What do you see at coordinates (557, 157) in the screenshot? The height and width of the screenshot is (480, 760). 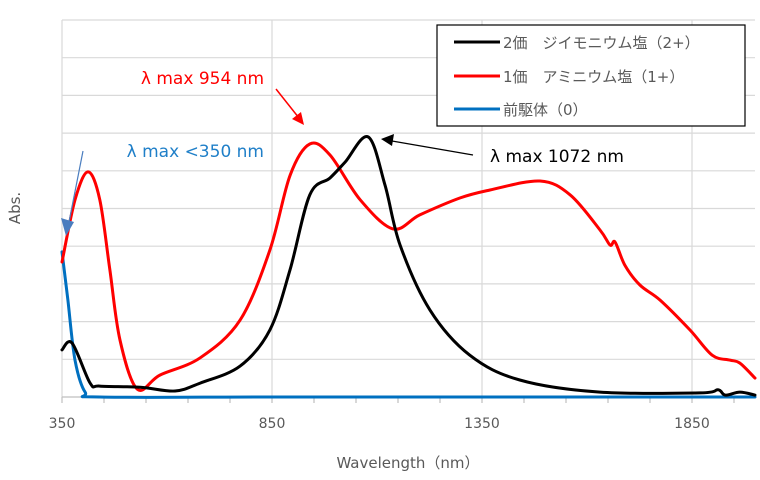 I see `annotation-1072-label: λ max 1072 nm` at bounding box center [557, 157].